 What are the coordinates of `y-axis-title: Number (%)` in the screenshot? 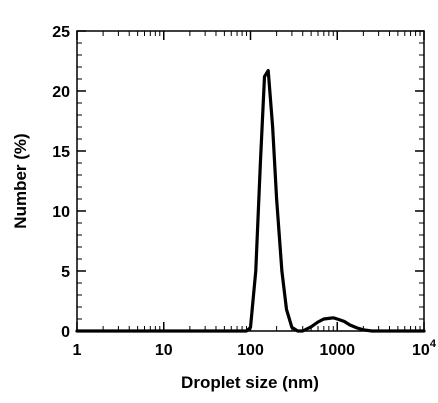 It's located at (20, 180).